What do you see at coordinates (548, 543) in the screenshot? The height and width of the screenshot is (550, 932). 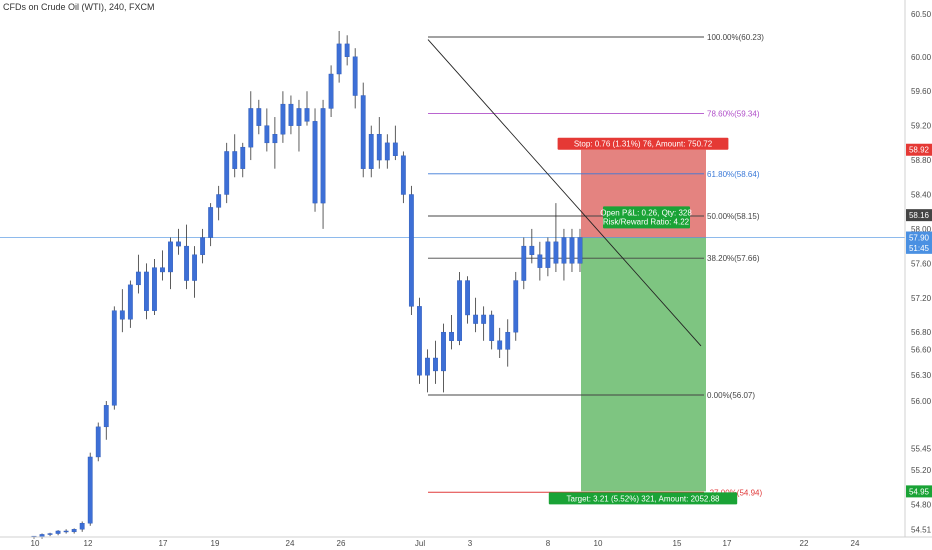 I see `x-tick-label: 8` at bounding box center [548, 543].